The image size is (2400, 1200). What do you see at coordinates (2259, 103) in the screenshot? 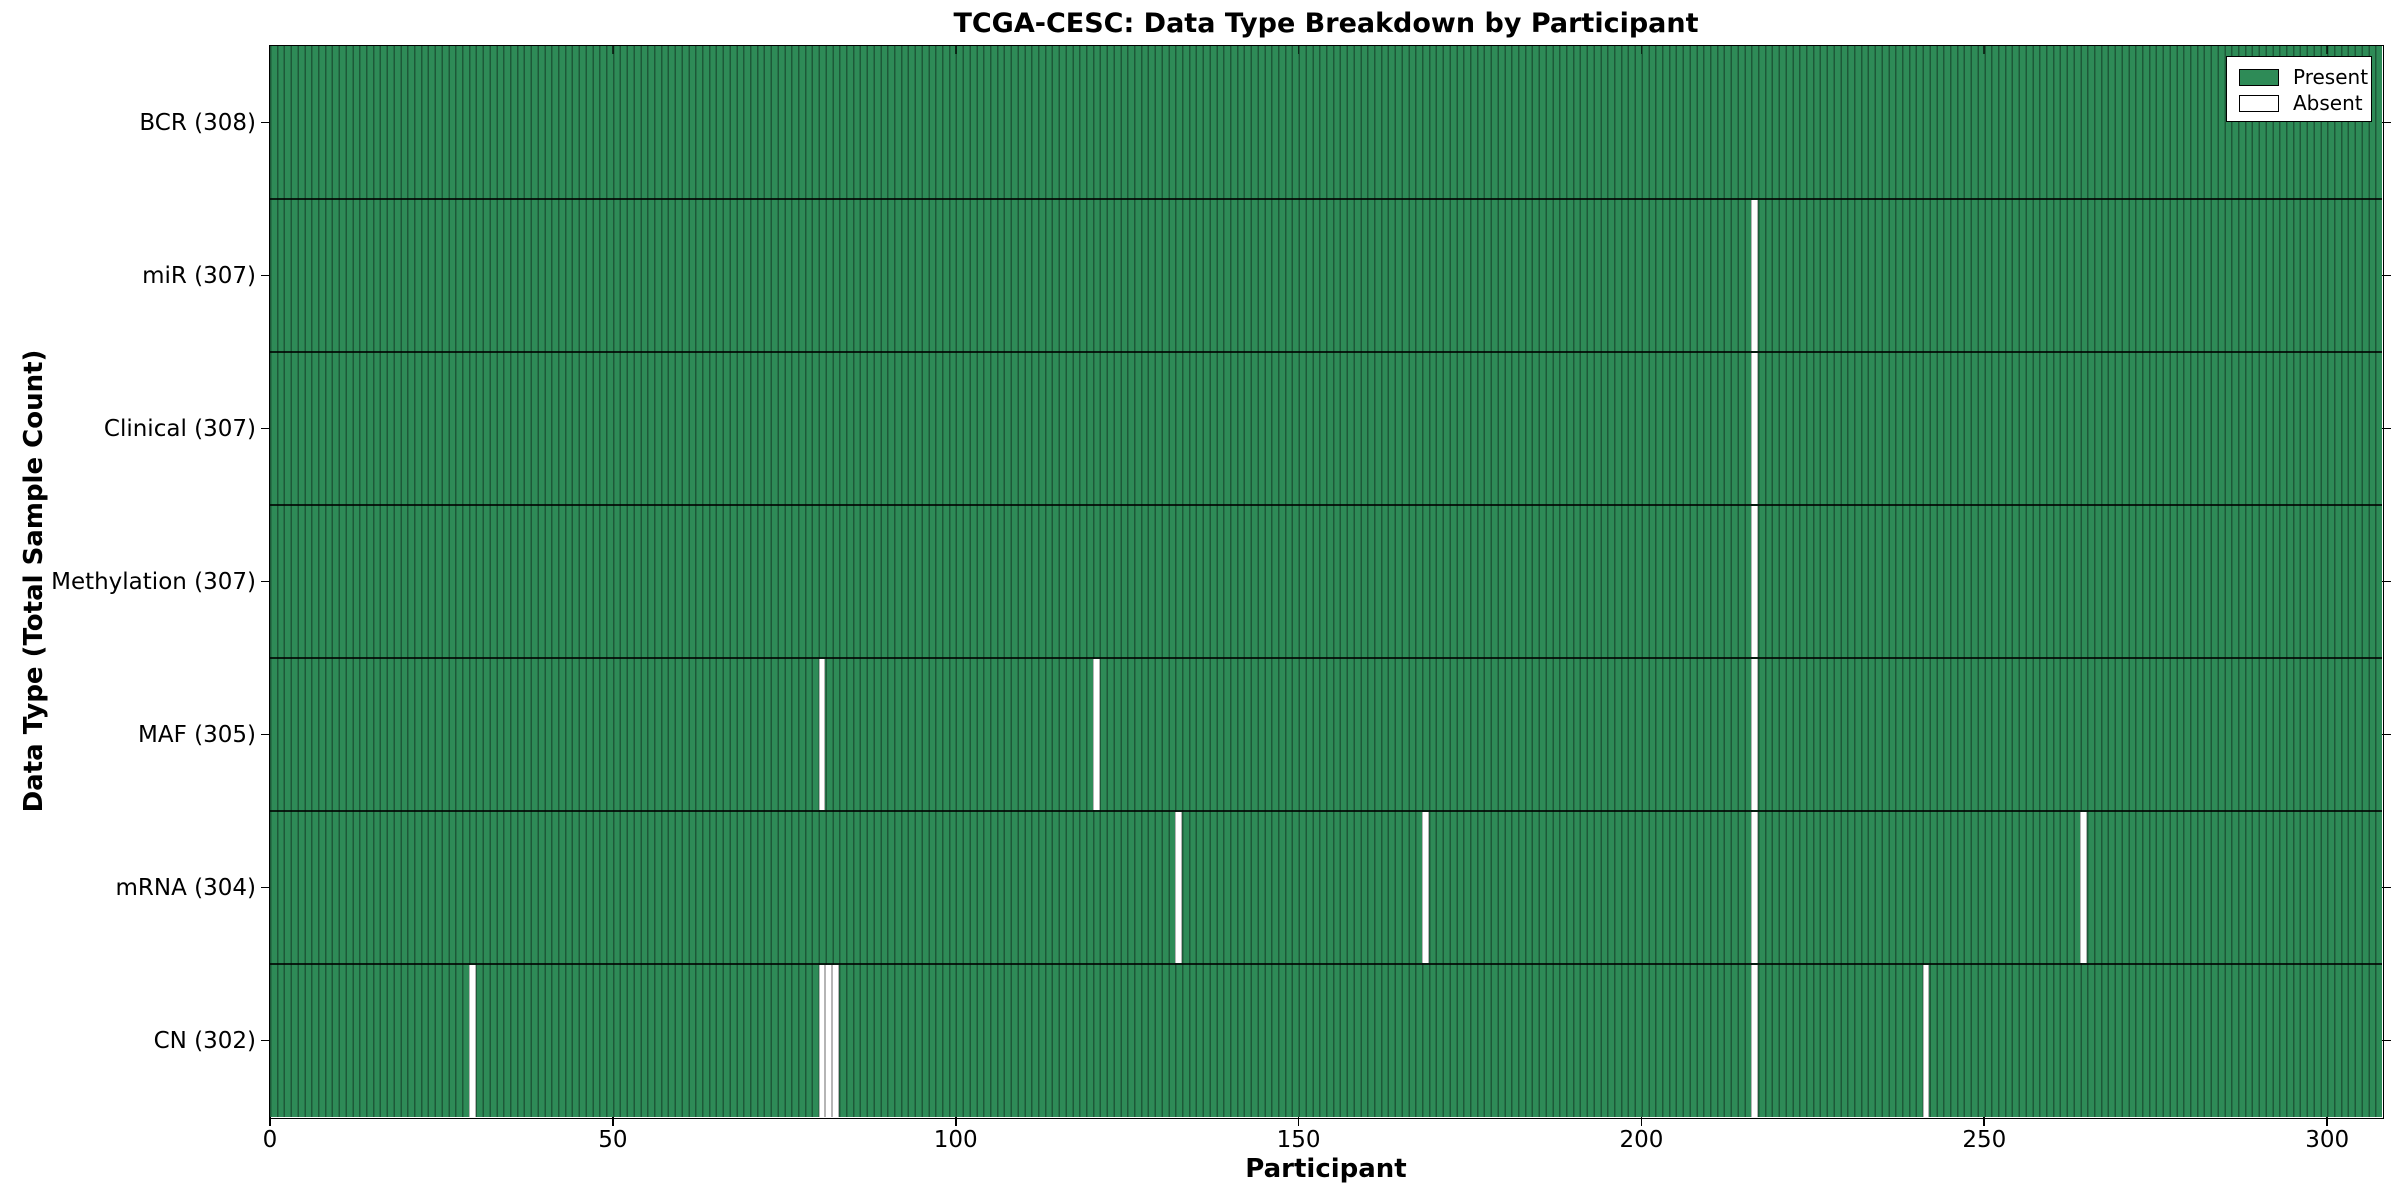
I see `absent-swatch` at bounding box center [2259, 103].